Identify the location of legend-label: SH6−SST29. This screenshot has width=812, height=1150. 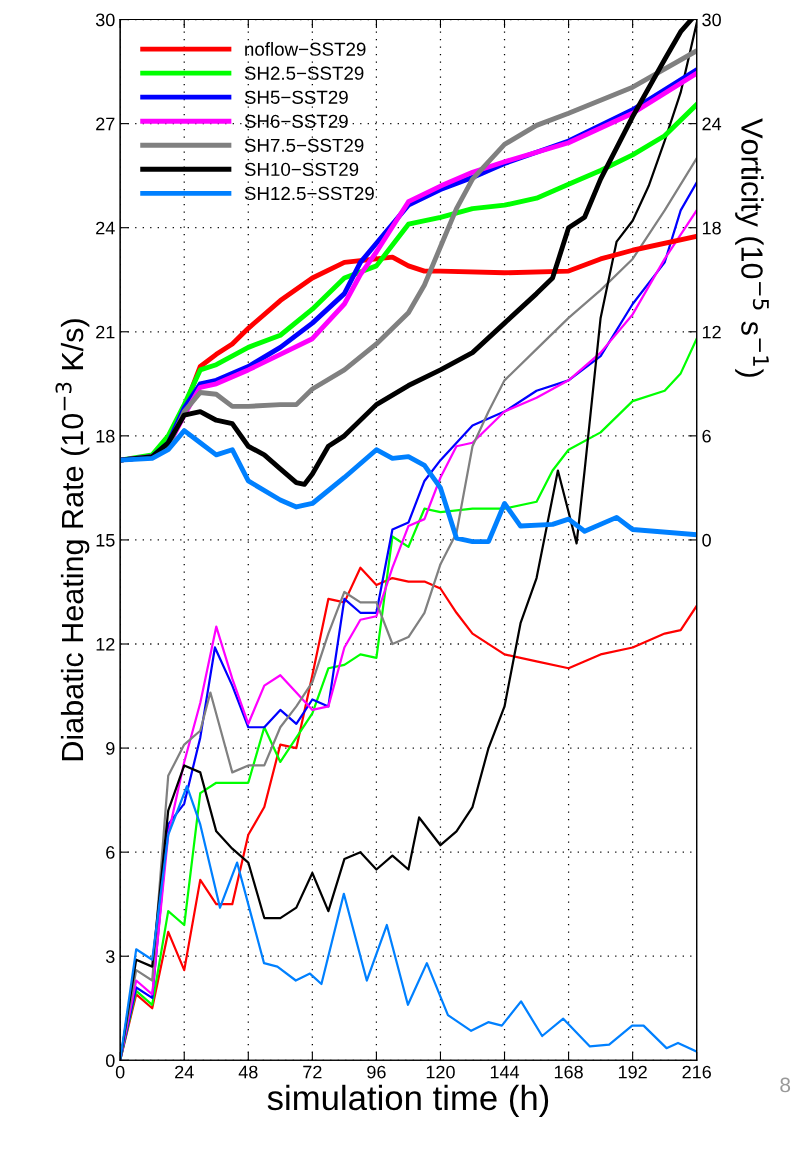
(296, 121).